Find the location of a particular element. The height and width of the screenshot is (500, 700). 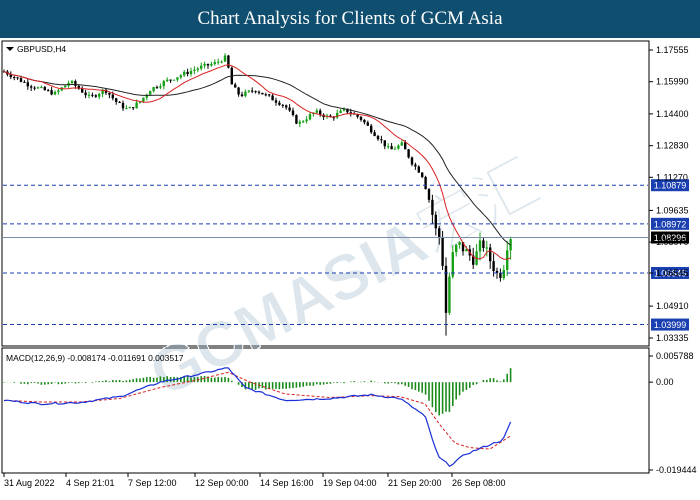

price-axis-label: 1.11270 is located at coordinates (672, 177).